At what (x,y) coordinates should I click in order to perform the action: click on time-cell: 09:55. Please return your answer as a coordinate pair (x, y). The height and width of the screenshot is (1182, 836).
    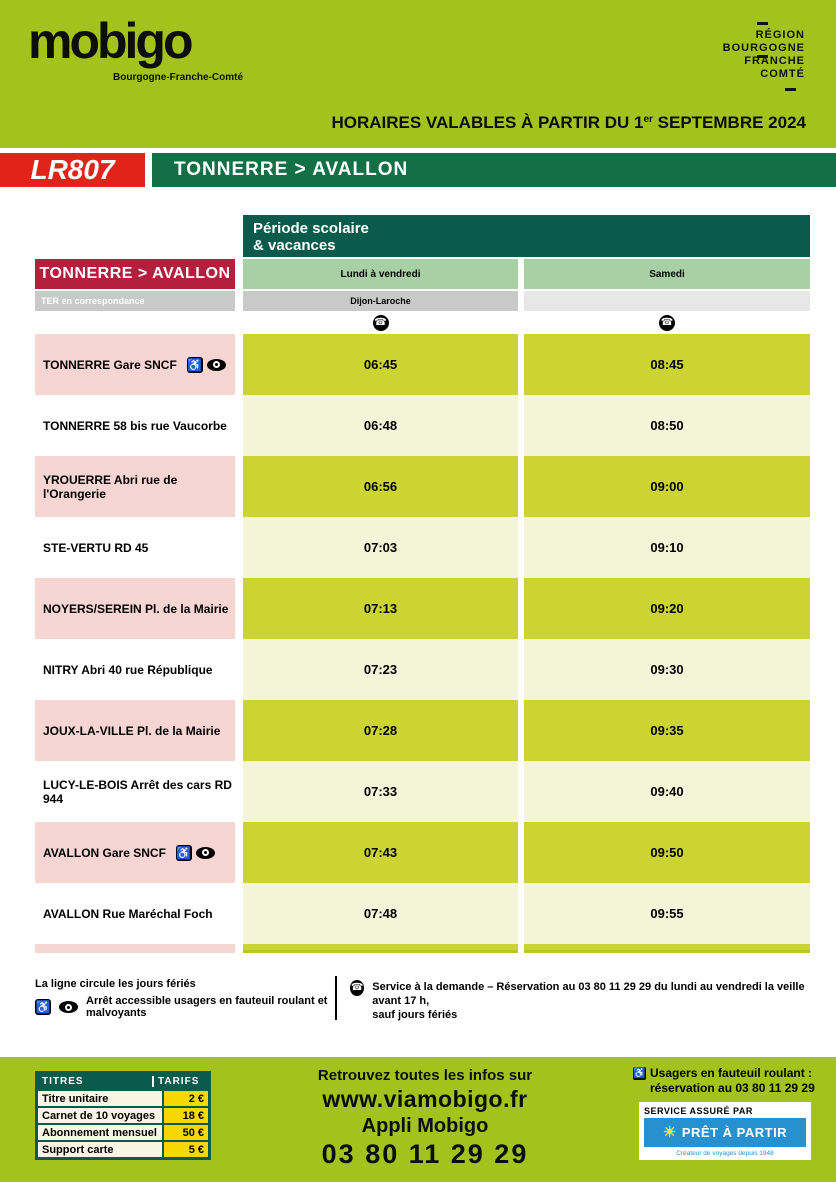
    Looking at the image, I should click on (667, 913).